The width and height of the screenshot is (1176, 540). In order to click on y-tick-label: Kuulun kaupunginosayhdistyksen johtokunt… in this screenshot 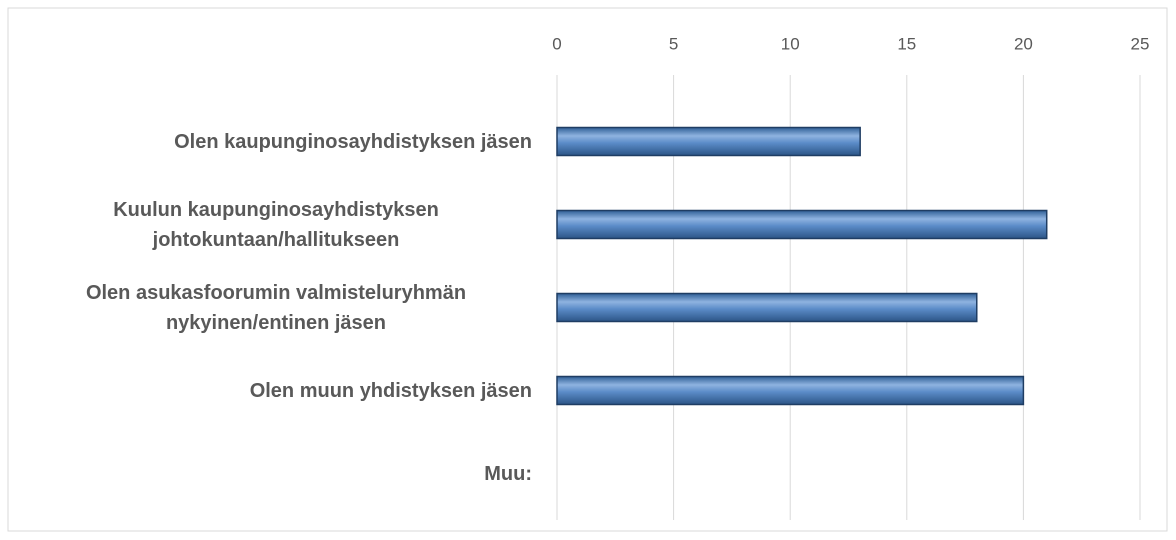, I will do `click(276, 224)`.